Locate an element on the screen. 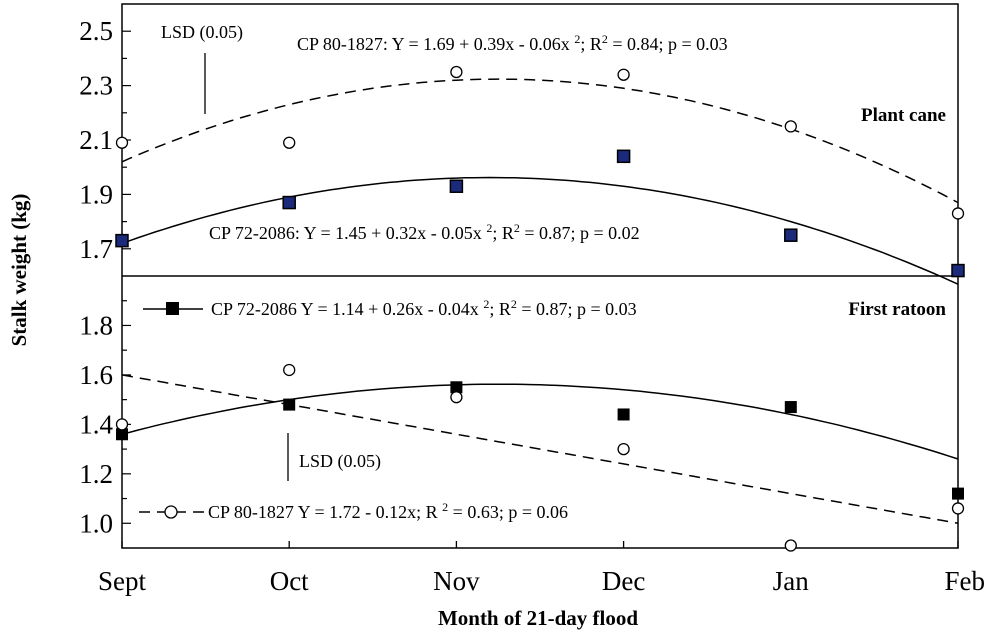 The width and height of the screenshot is (987, 636). y-tick-label: 2.5 is located at coordinates (96, 31).